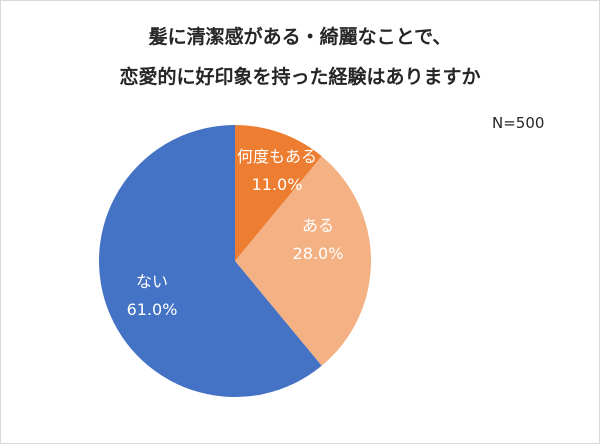  I want to click on slice-label-yes: ある 28.0%, so click(318, 237).